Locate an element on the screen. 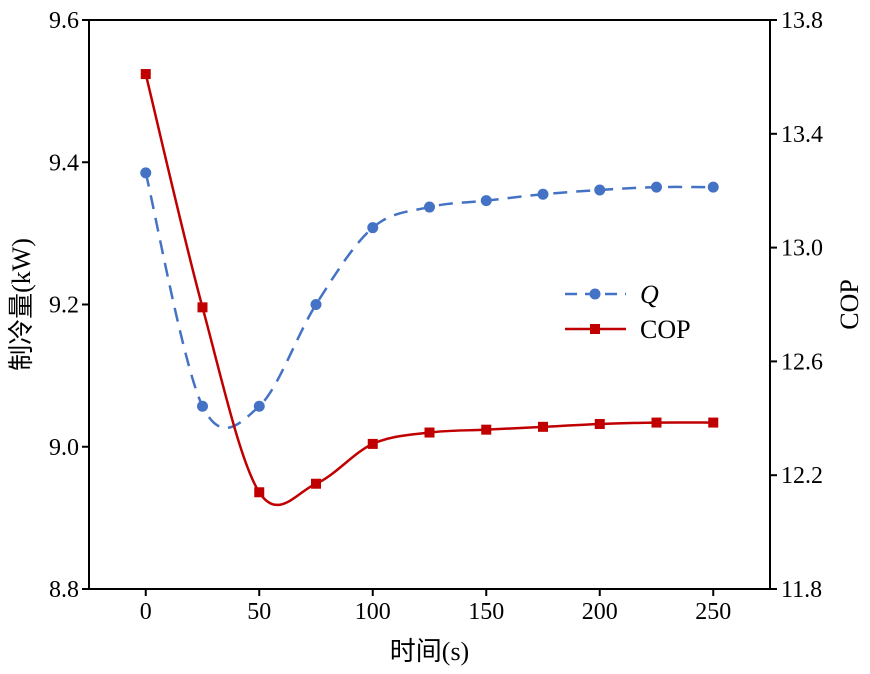 The image size is (870, 674). legend-cop-label: COP is located at coordinates (665, 329).